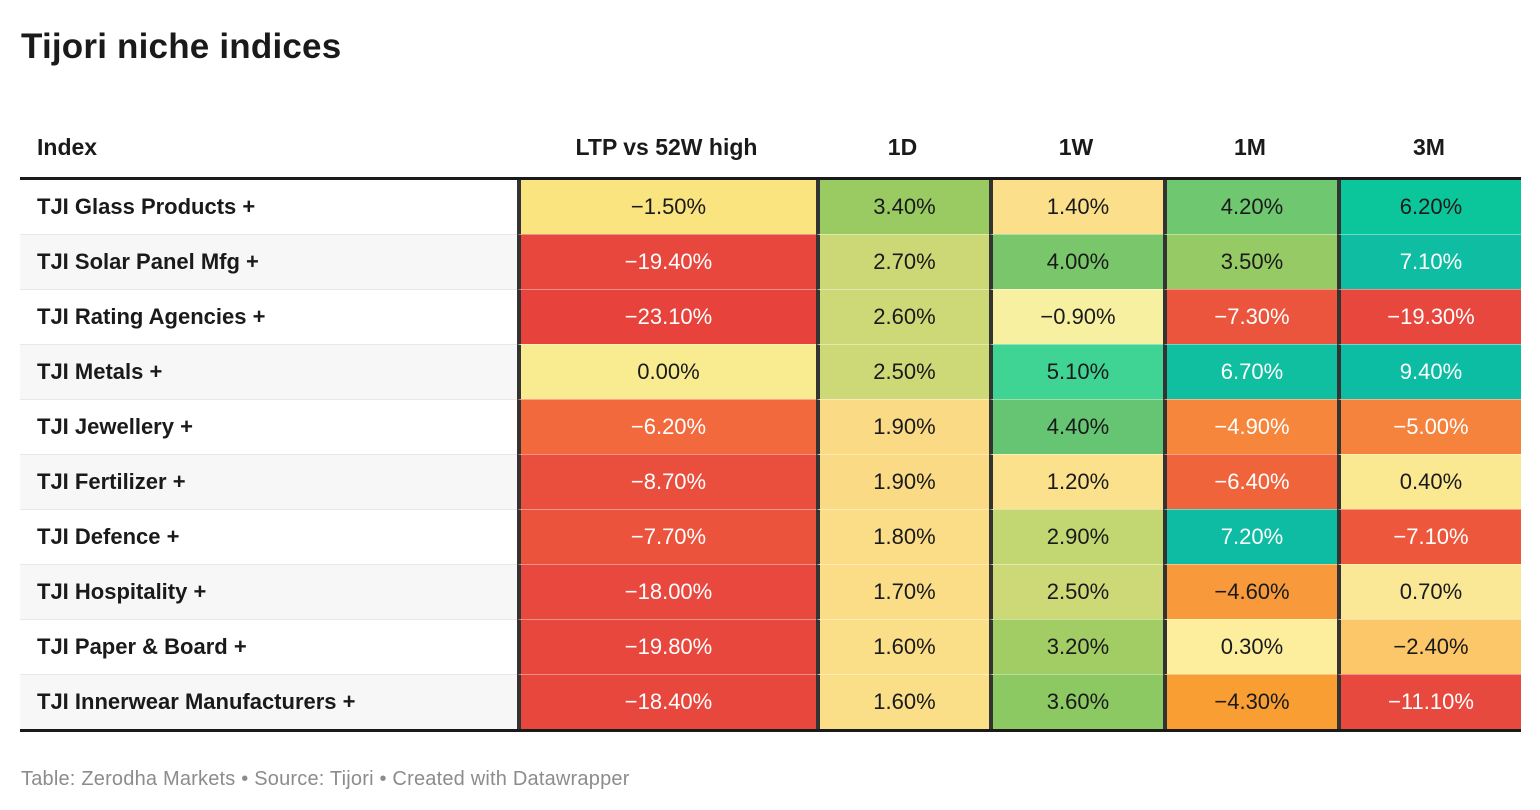  What do you see at coordinates (1076, 207) in the screenshot?
I see `value-cell-1w: 1.40%` at bounding box center [1076, 207].